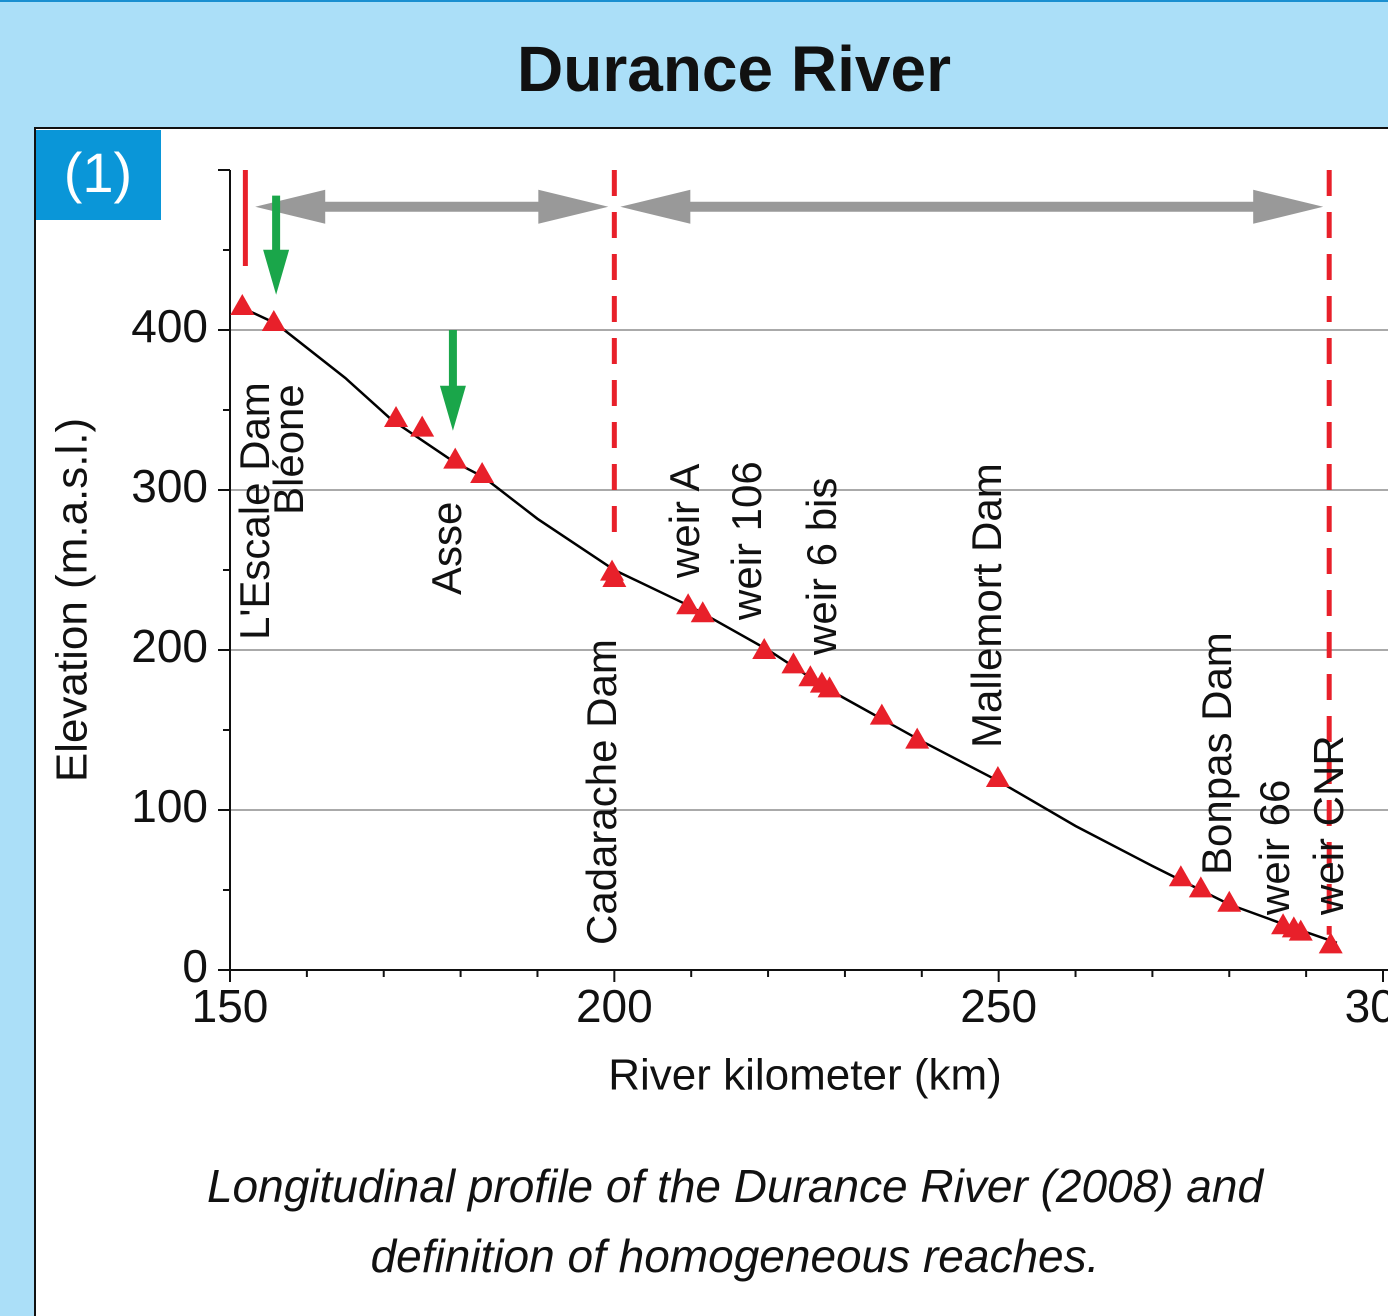 This screenshot has height=1316, width=1388. I want to click on y-tick-label: 300, so click(169, 486).